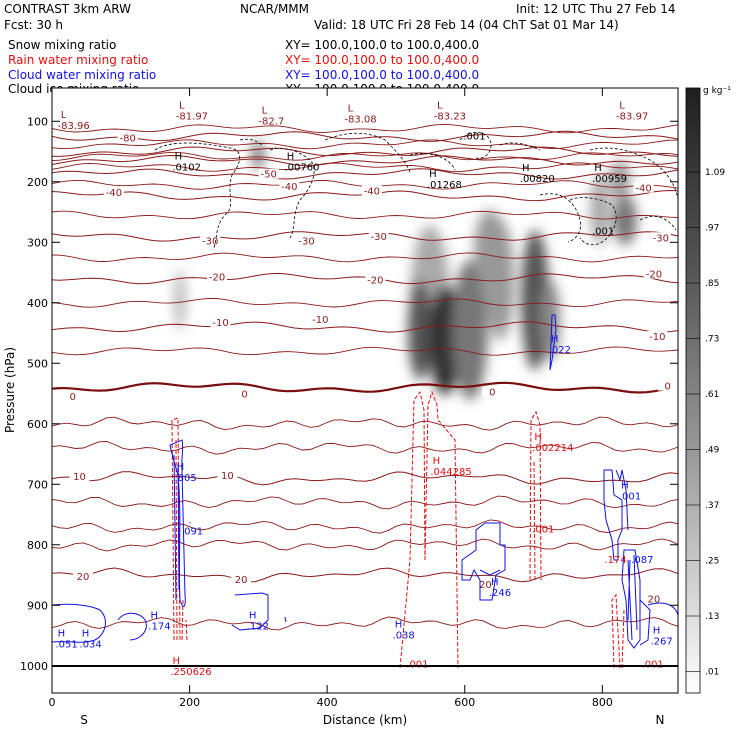  Describe the element at coordinates (78, 60) in the screenshot. I see `field-name-rain: Rain water mixing ratio` at that location.